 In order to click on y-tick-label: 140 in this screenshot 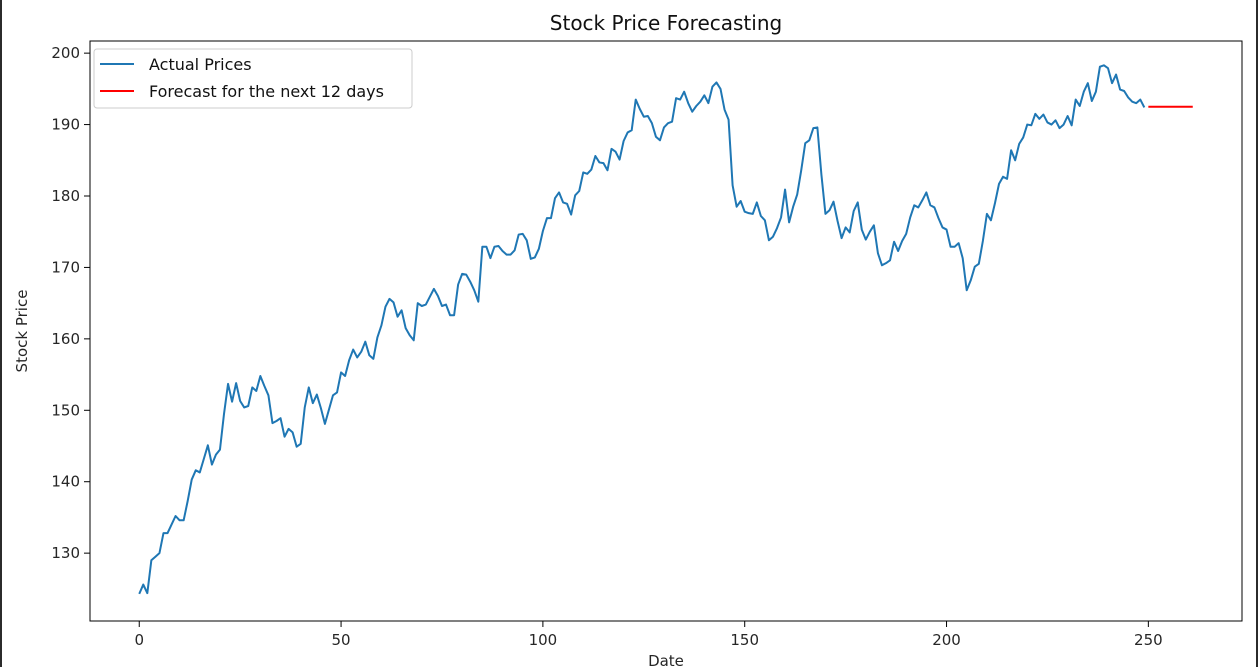, I will do `click(65, 482)`.